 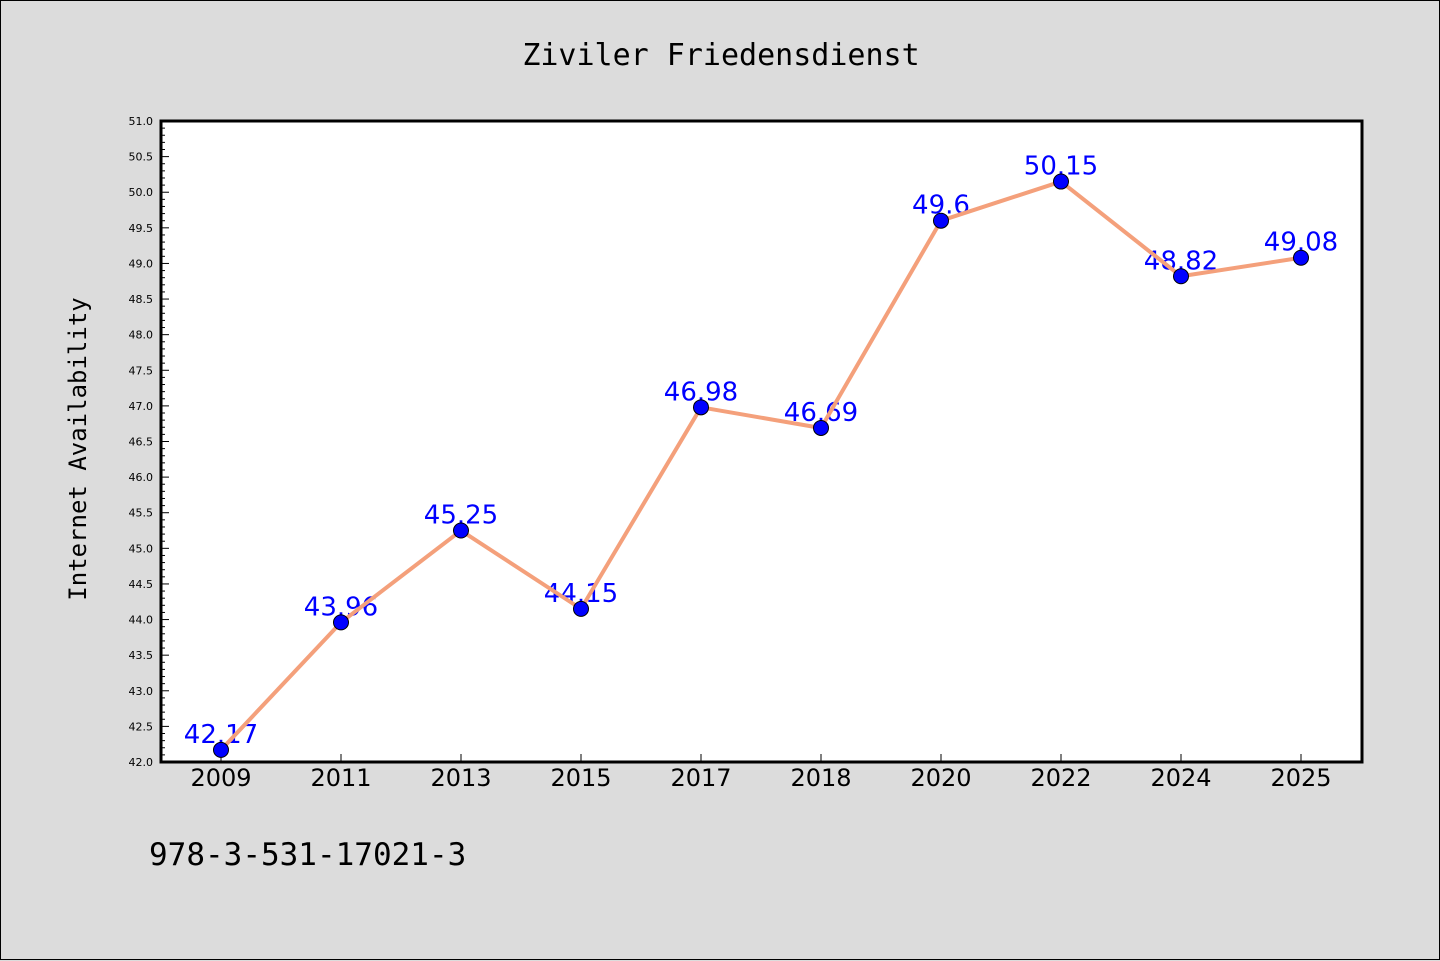 I want to click on x-tick-label: 2018, so click(x=820, y=778).